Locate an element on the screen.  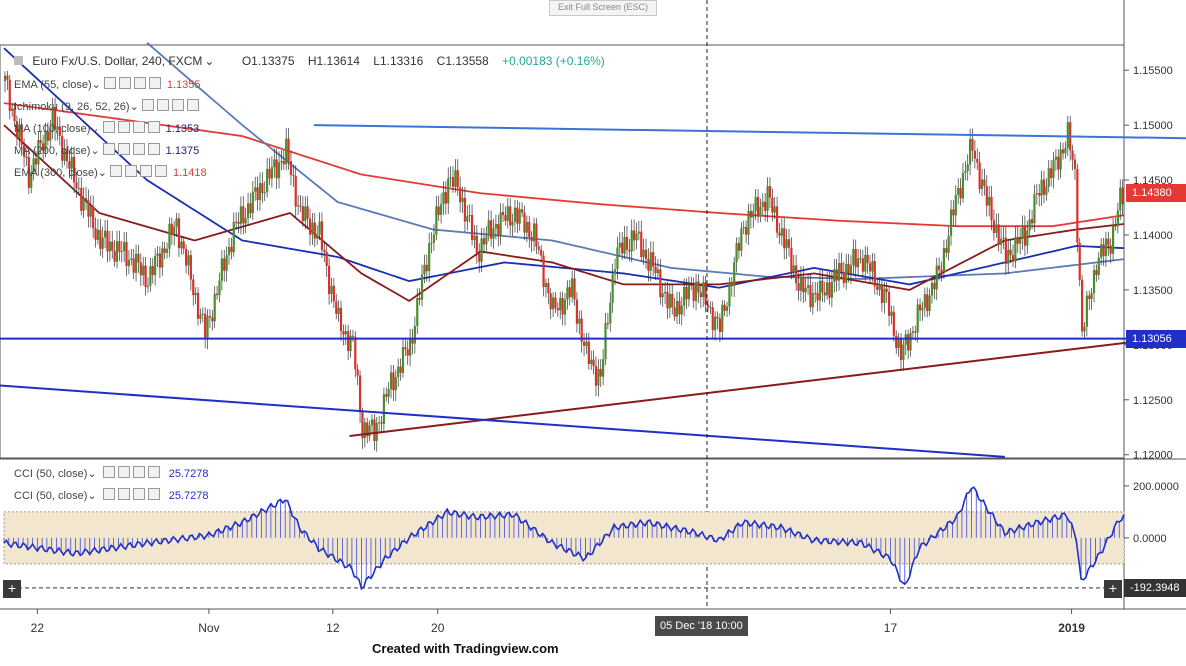
crosshair-plus-right: + is located at coordinates (1113, 589).